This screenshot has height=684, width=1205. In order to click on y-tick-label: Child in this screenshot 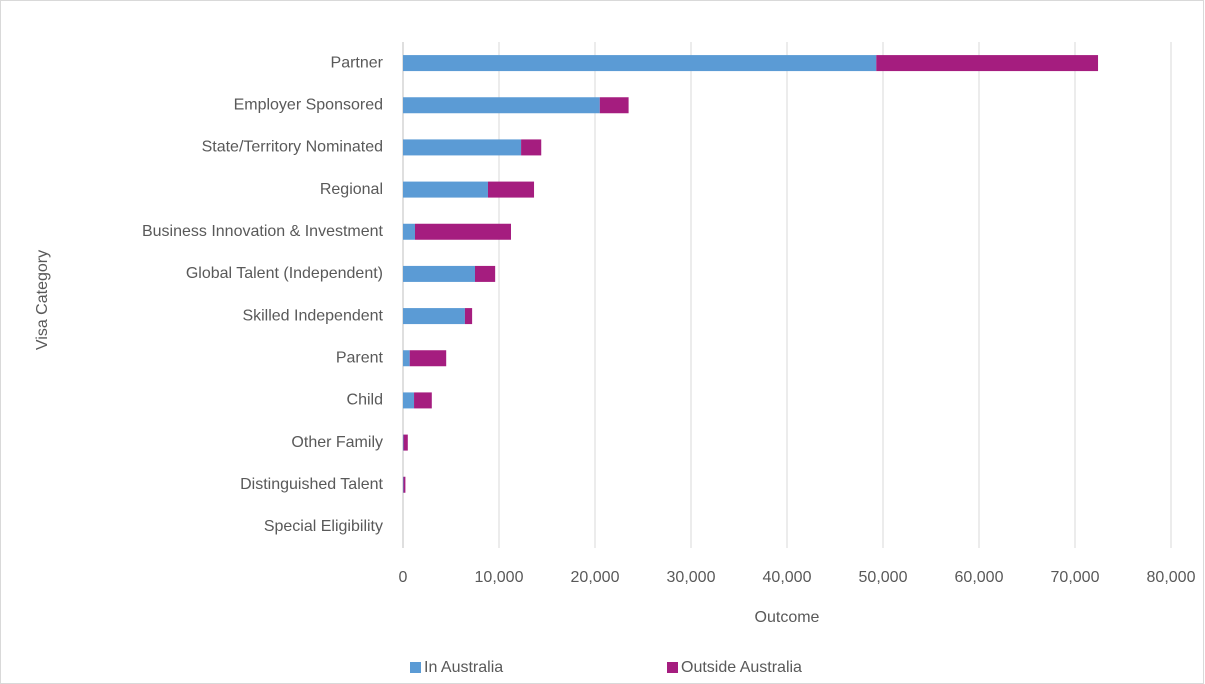, I will do `click(365, 400)`.